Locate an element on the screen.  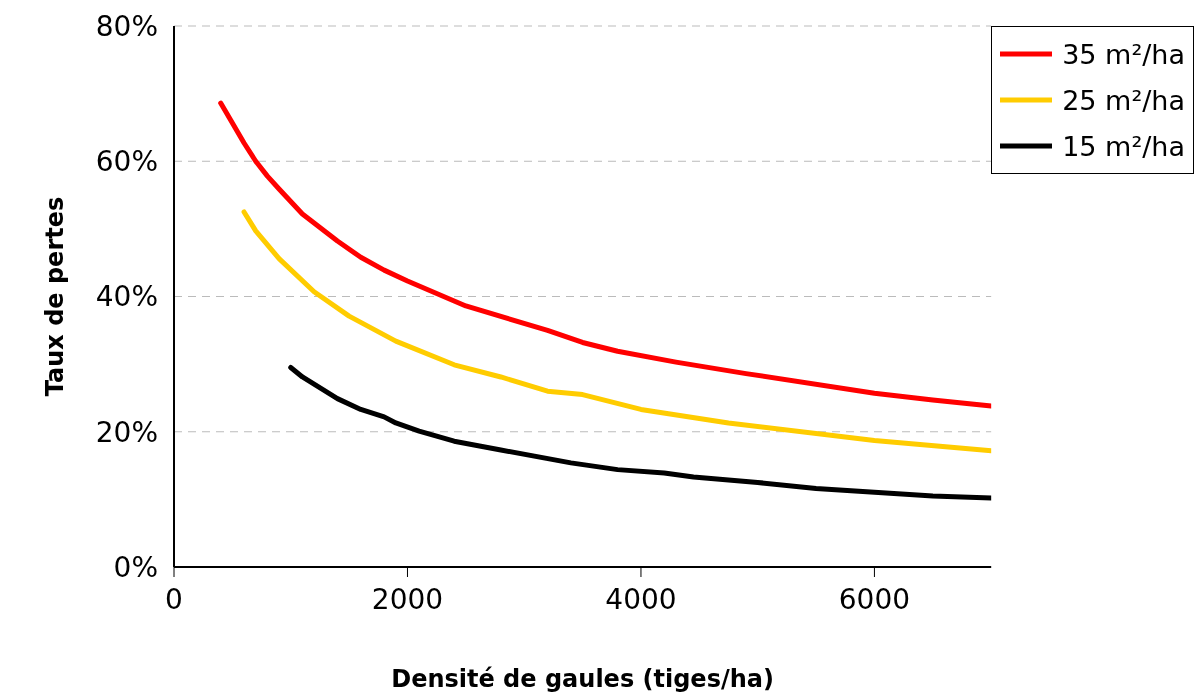
legend-label: 25 m²/ha is located at coordinates (1123, 100).